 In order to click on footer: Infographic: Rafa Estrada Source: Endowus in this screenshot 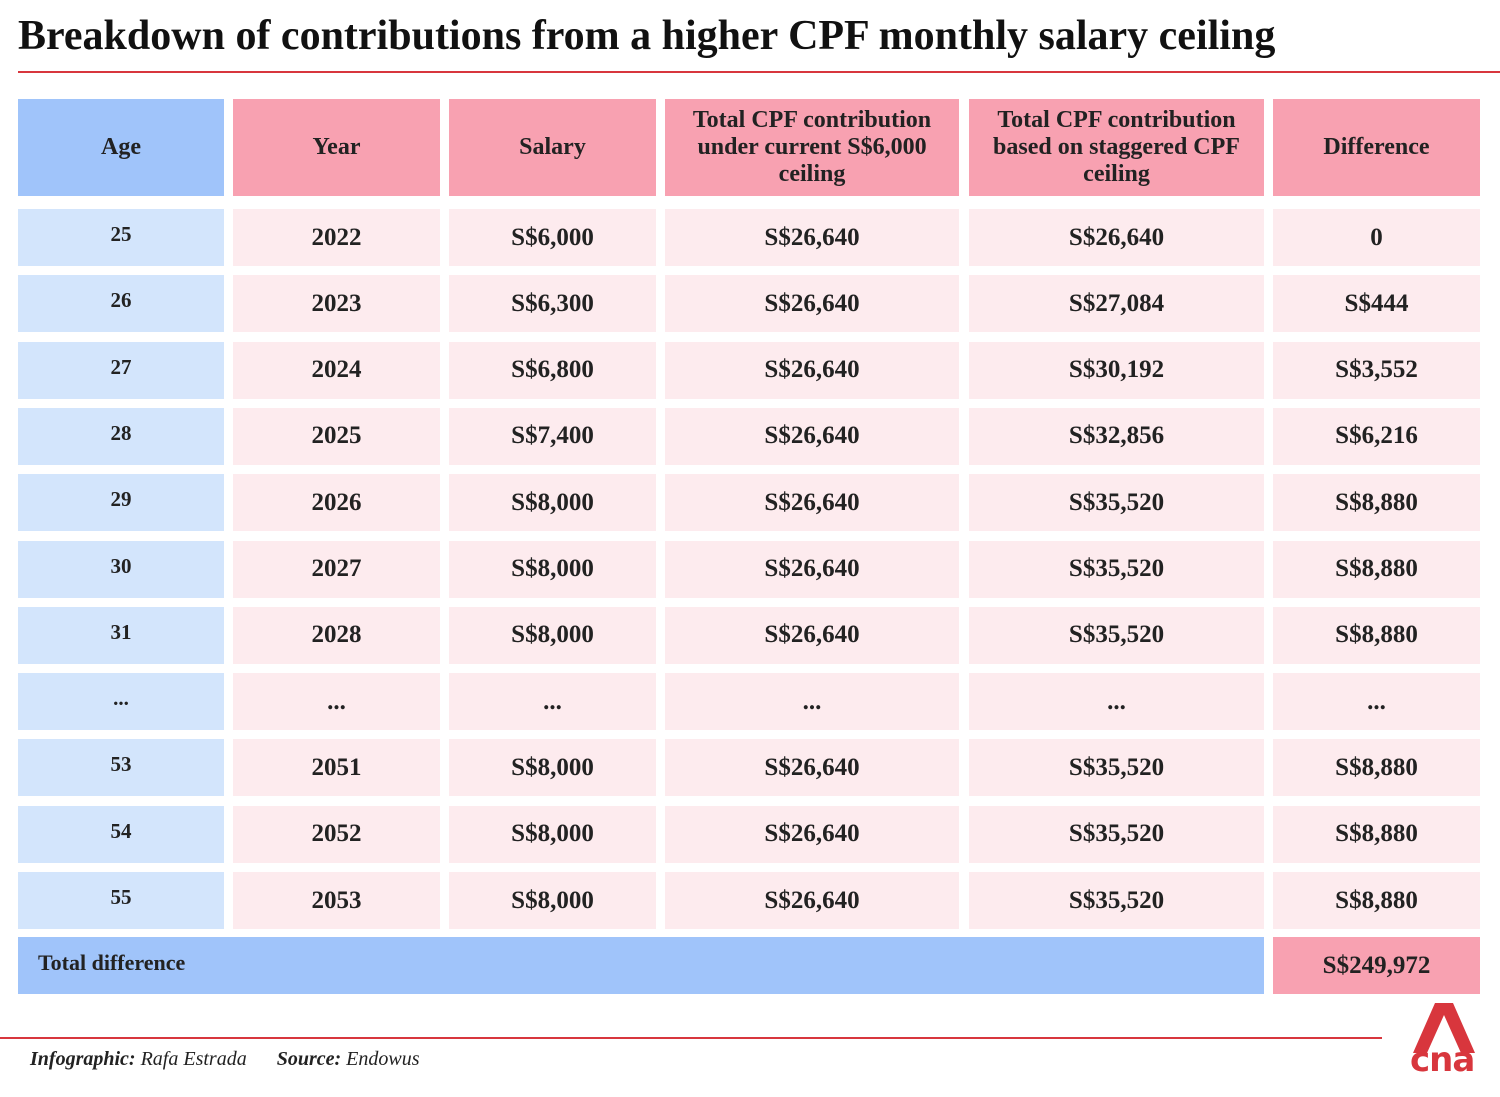, I will do `click(225, 1059)`.